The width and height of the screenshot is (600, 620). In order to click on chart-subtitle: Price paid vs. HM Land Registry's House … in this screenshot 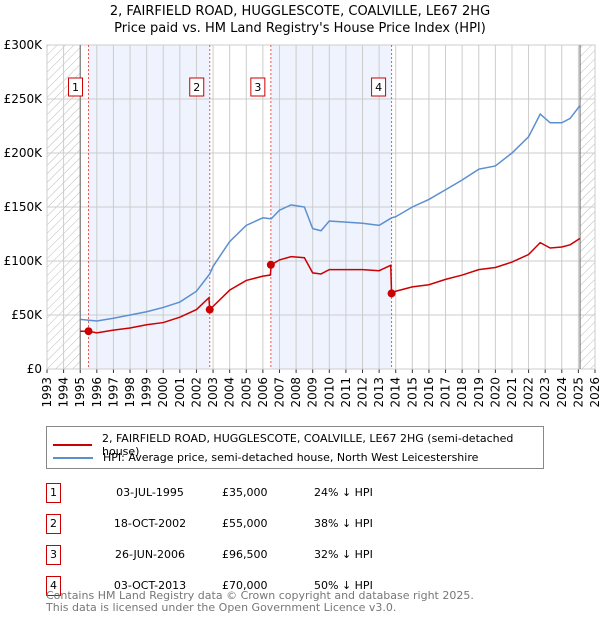, I will do `click(300, 28)`.